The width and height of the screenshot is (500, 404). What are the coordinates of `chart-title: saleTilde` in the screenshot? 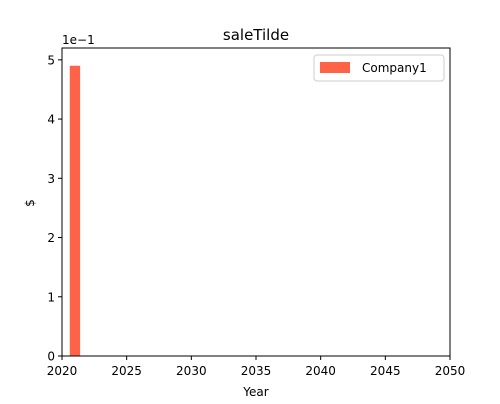 It's located at (256, 35).